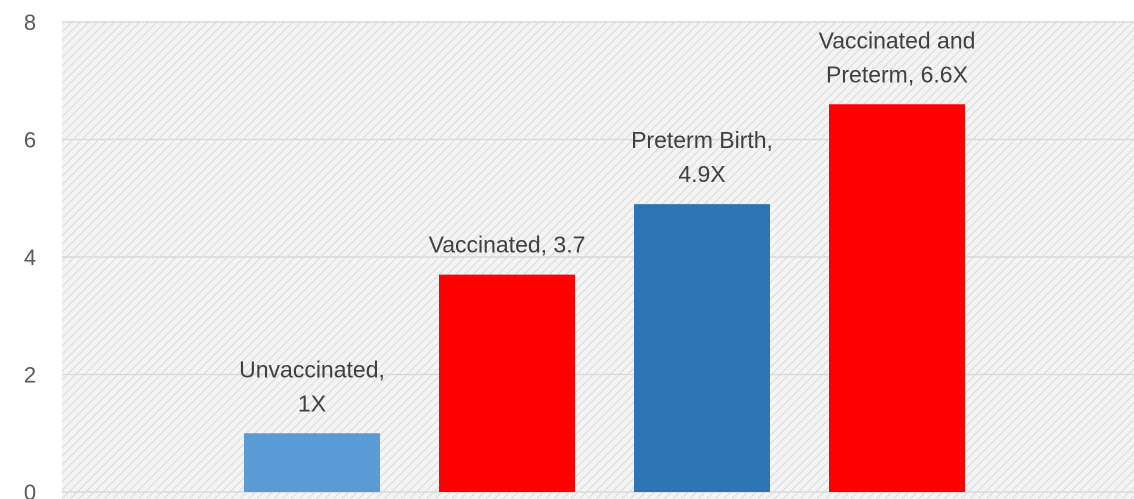  Describe the element at coordinates (702, 348) in the screenshot. I see `bar-preterm-birth` at that location.